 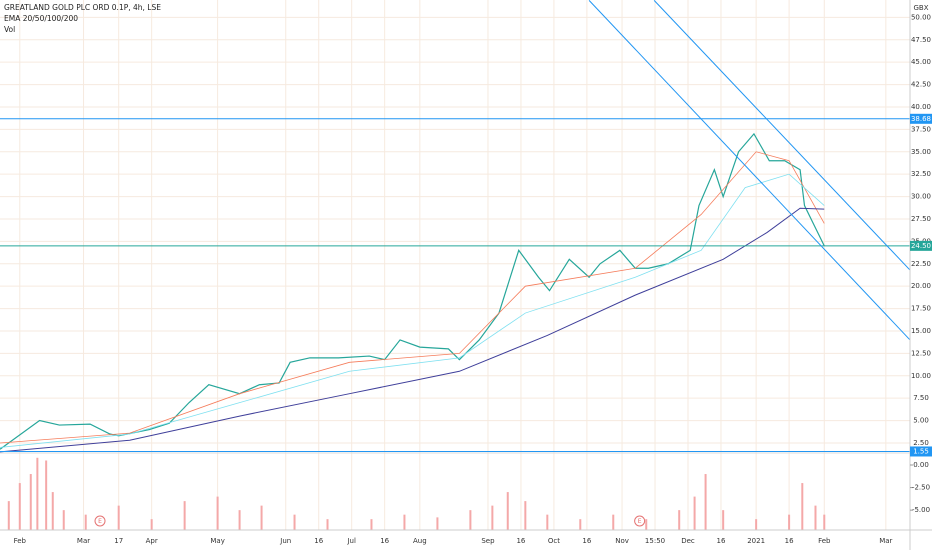 What do you see at coordinates (921, 152) in the screenshot?
I see `y-tick-label: 35.00` at bounding box center [921, 152].